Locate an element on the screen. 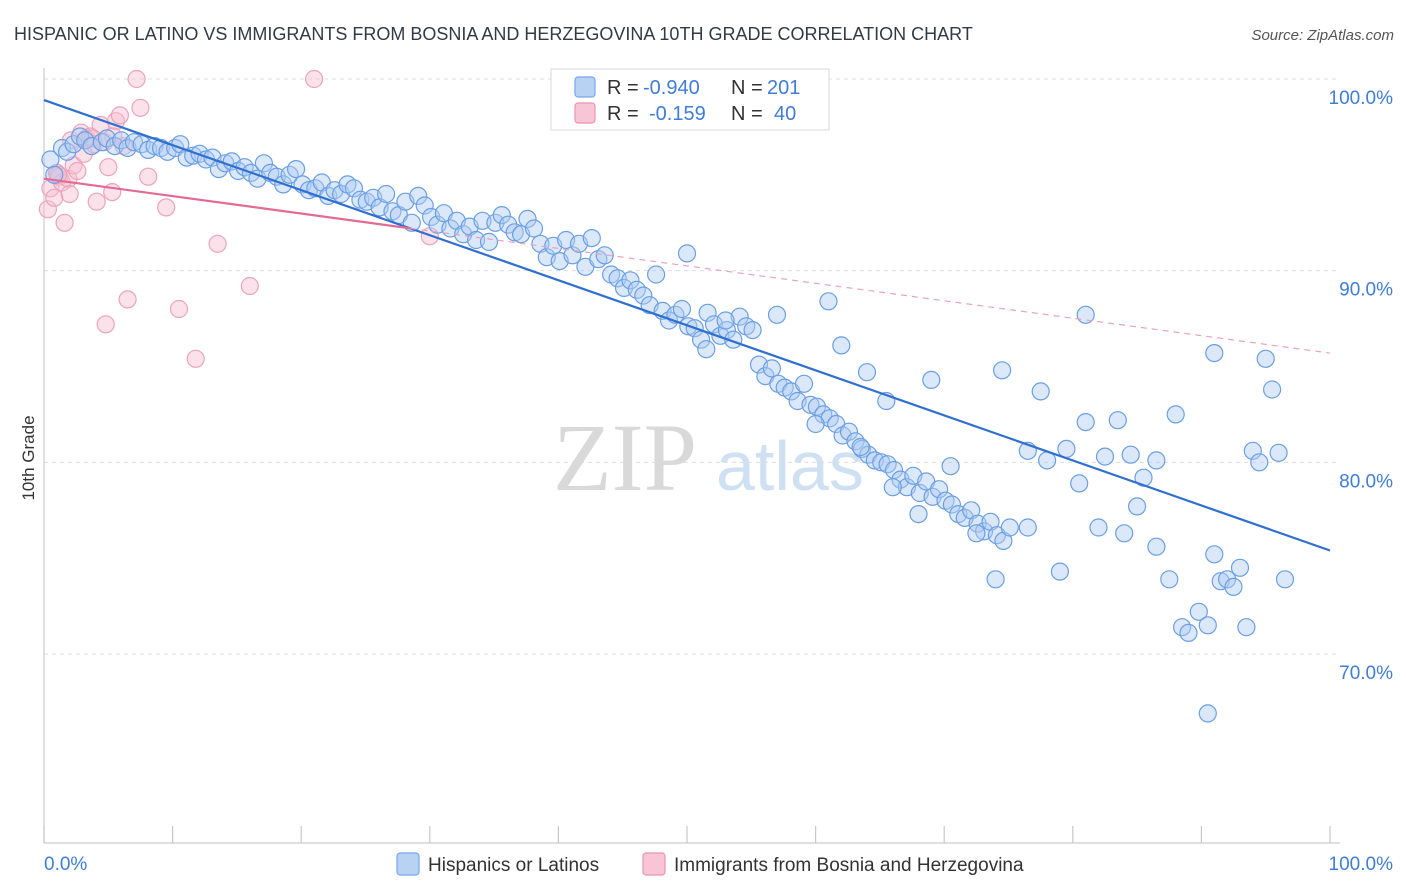 Image resolution: width=1406 pixels, height=892 pixels. y-tick-label: 70.0% is located at coordinates (1366, 673).